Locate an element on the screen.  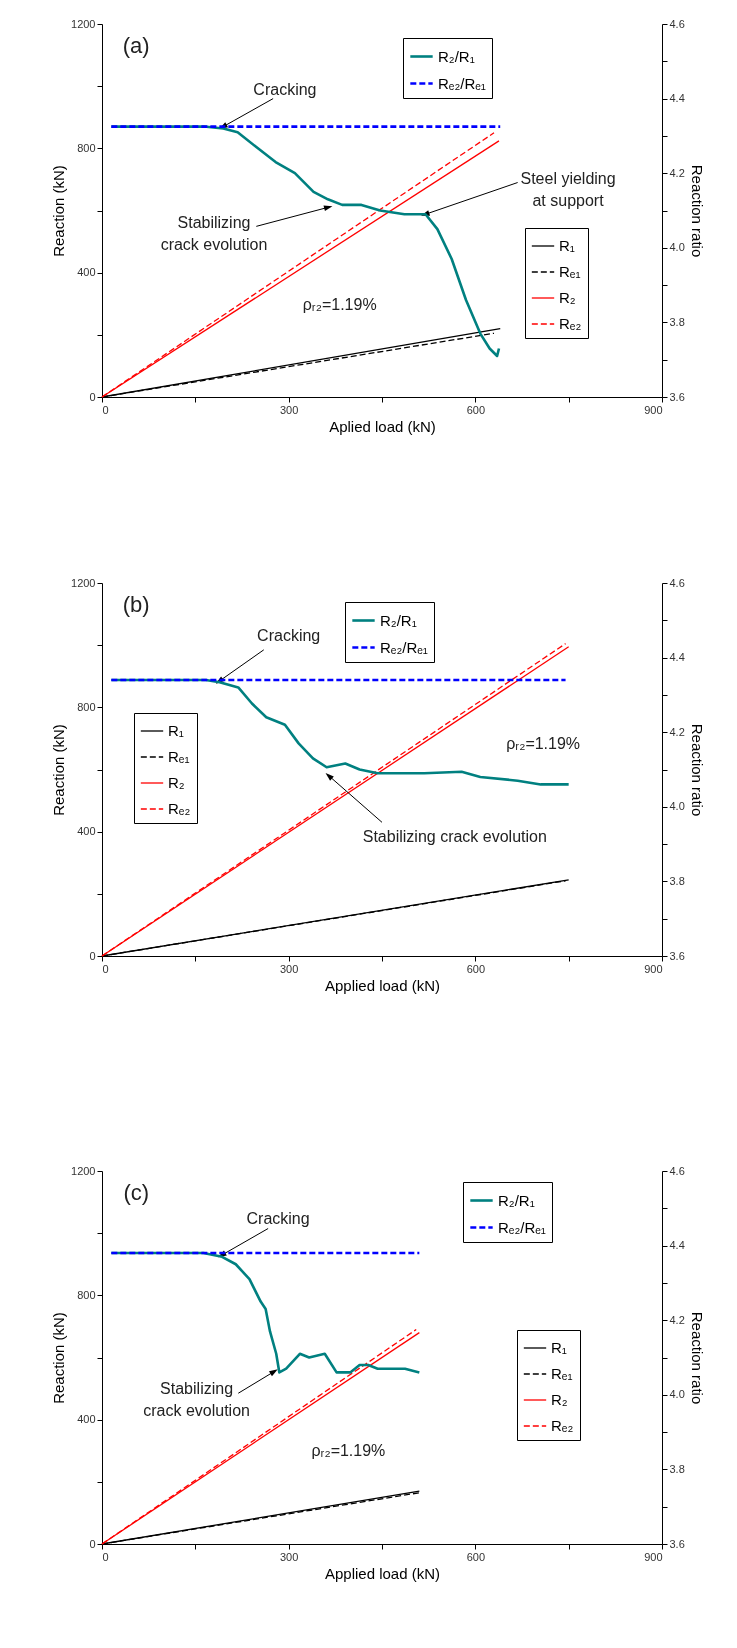
annotation: (c) is located at coordinates (136, 1192).